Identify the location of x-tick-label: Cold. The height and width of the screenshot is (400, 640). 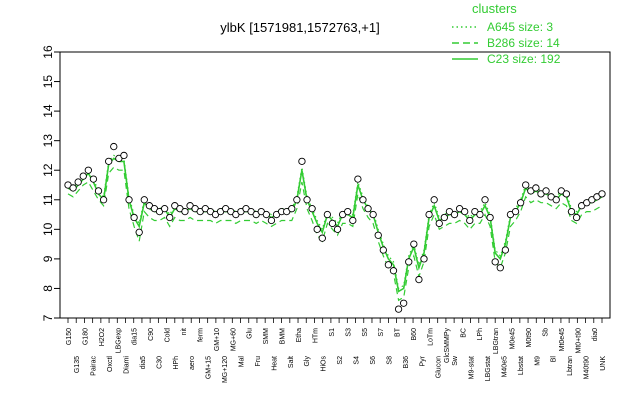
(168, 335).